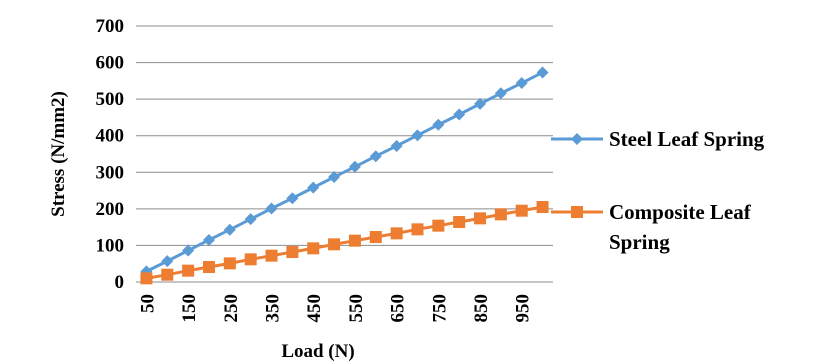  What do you see at coordinates (439, 308) in the screenshot?
I see `x-tick-label: 750` at bounding box center [439, 308].